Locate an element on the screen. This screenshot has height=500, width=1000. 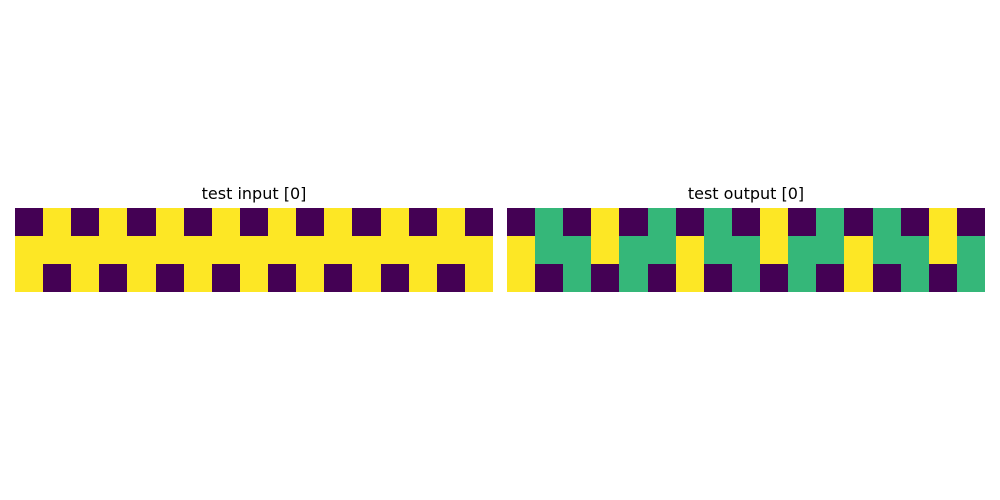
test-input-panel: test input [0] is located at coordinates (254, 238).